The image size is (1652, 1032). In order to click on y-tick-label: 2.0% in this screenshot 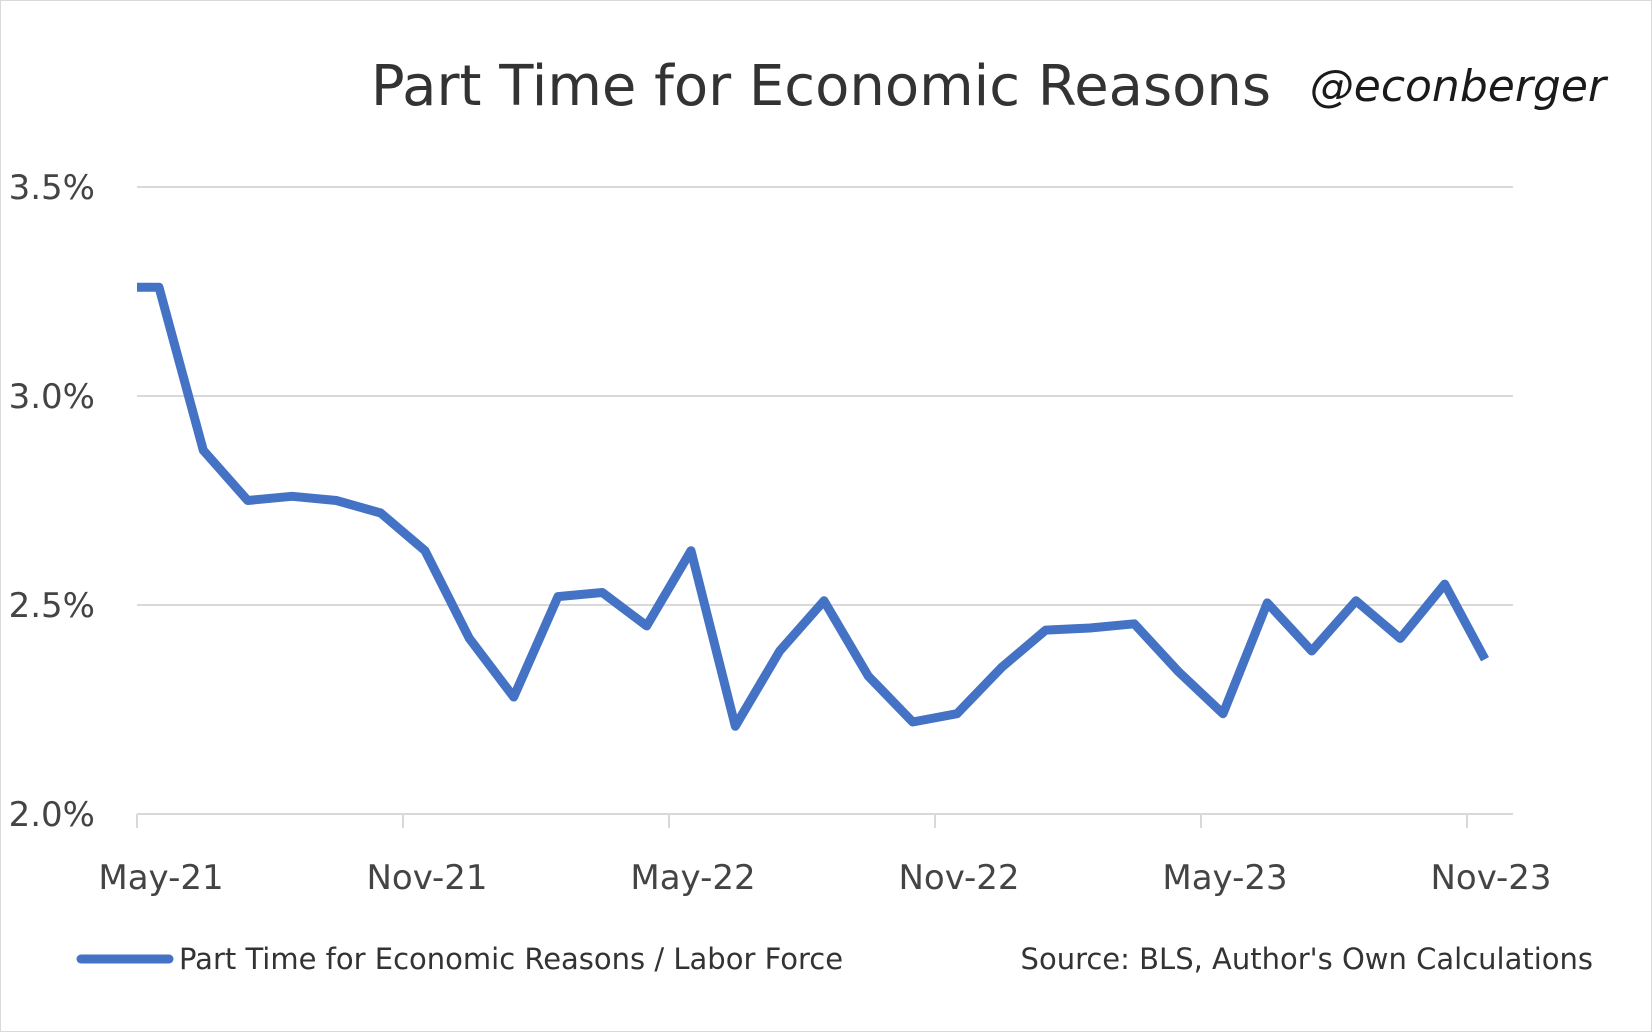, I will do `click(52, 815)`.